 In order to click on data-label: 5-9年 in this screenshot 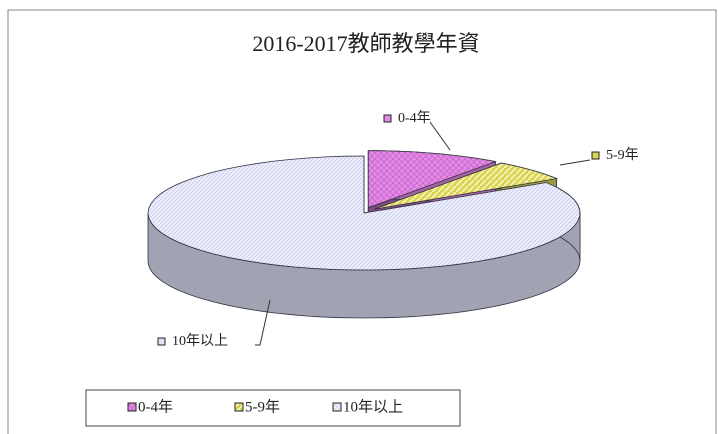, I will do `click(622, 155)`.